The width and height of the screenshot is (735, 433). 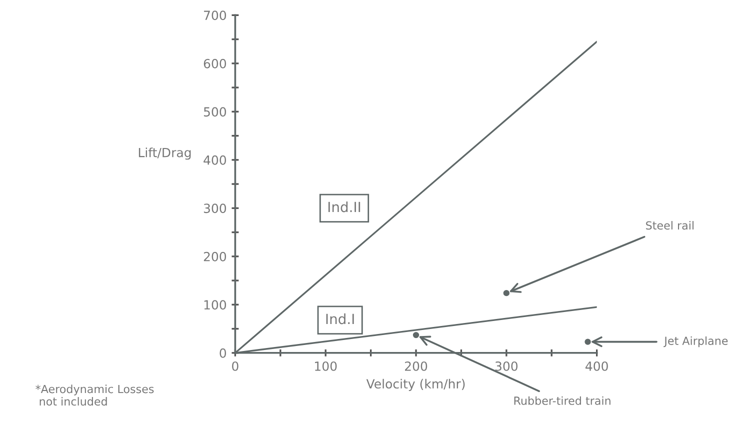 I want to click on y-tick-label: 600, so click(x=215, y=63).